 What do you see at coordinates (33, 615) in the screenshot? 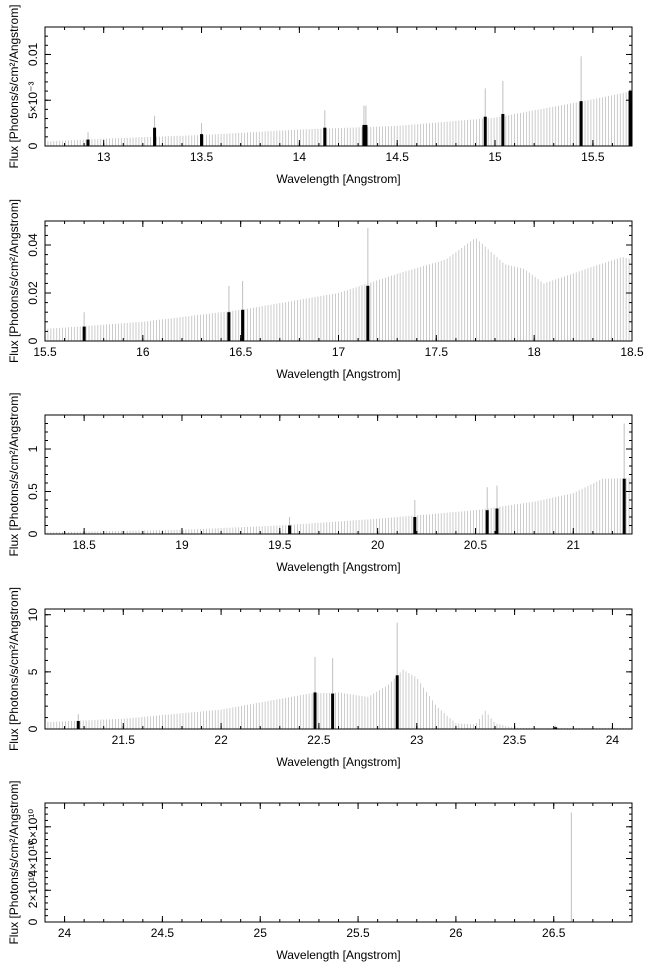
I see `y-tick-label: 10` at bounding box center [33, 615].